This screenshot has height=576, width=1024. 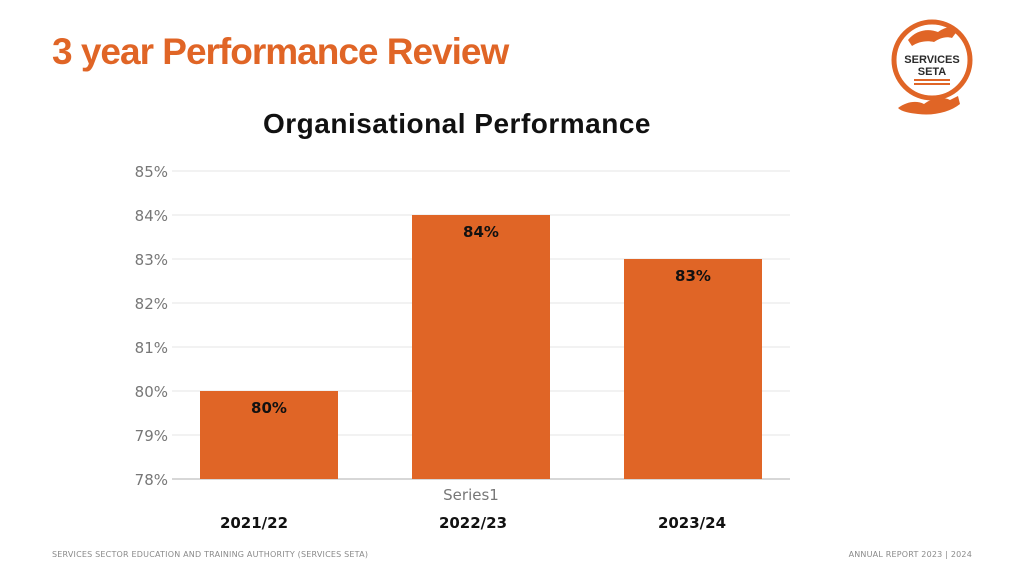 I want to click on page-title: 3 year Performance Review, so click(x=280, y=51).